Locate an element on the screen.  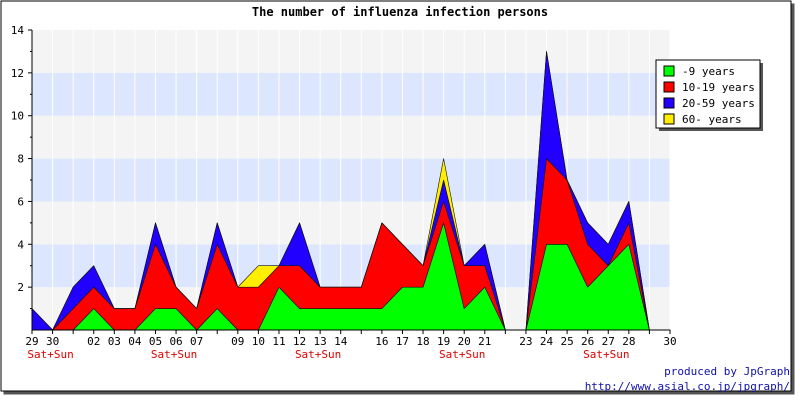
x-tick-label: 02 is located at coordinates (93, 341).